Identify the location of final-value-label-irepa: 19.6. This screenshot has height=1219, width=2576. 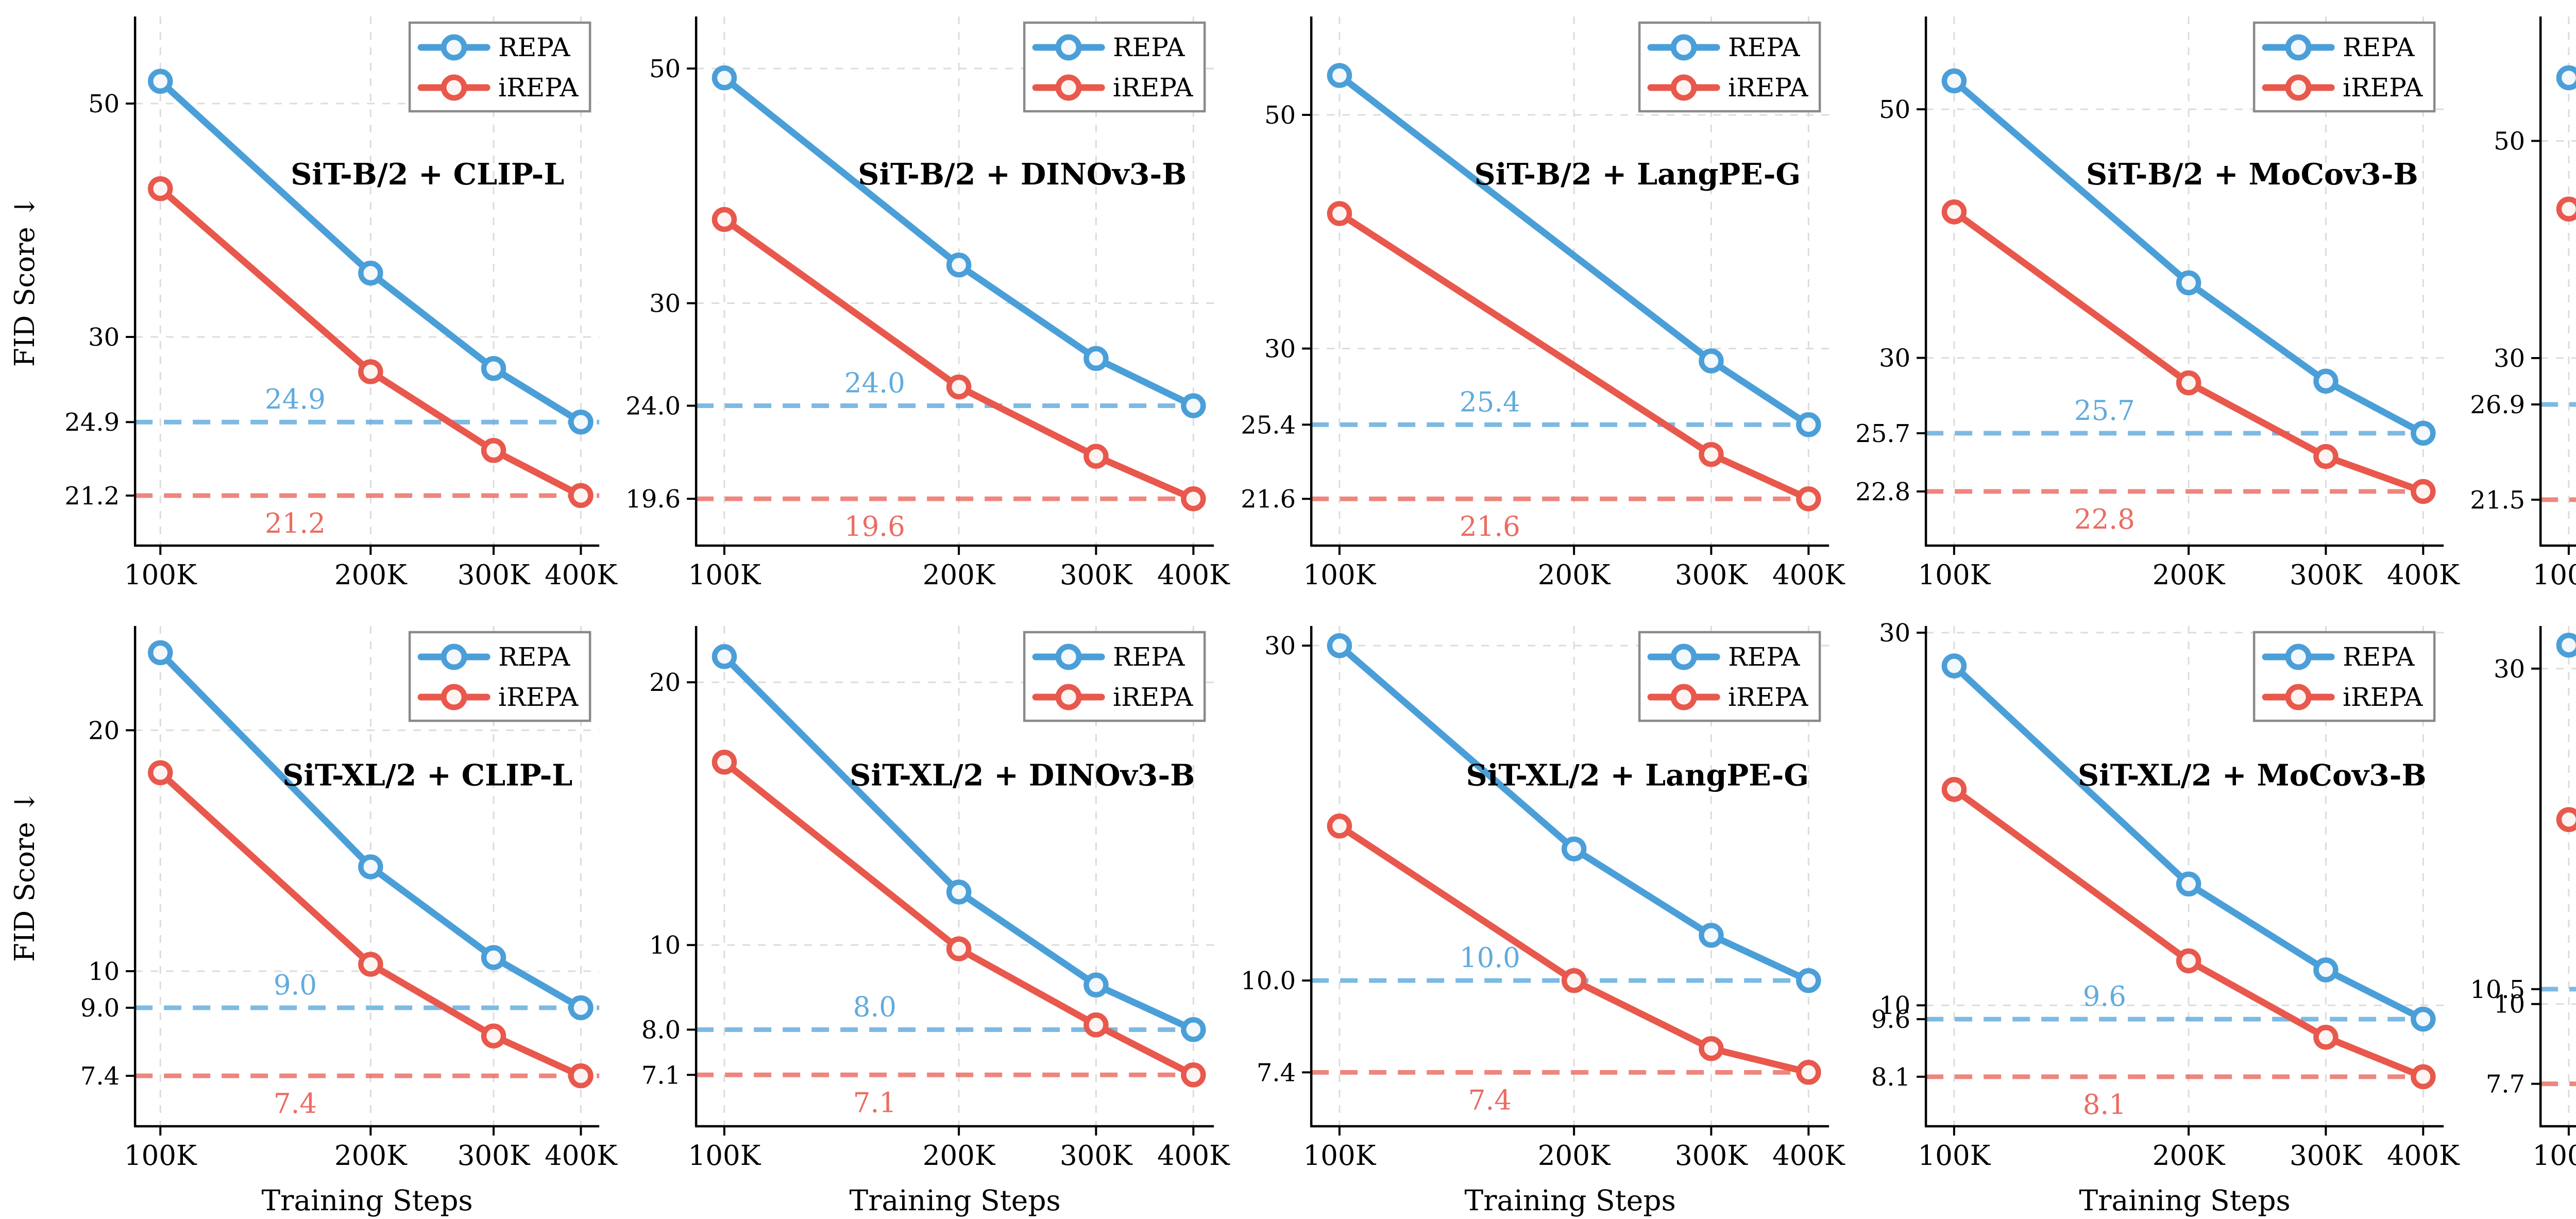
(875, 527).